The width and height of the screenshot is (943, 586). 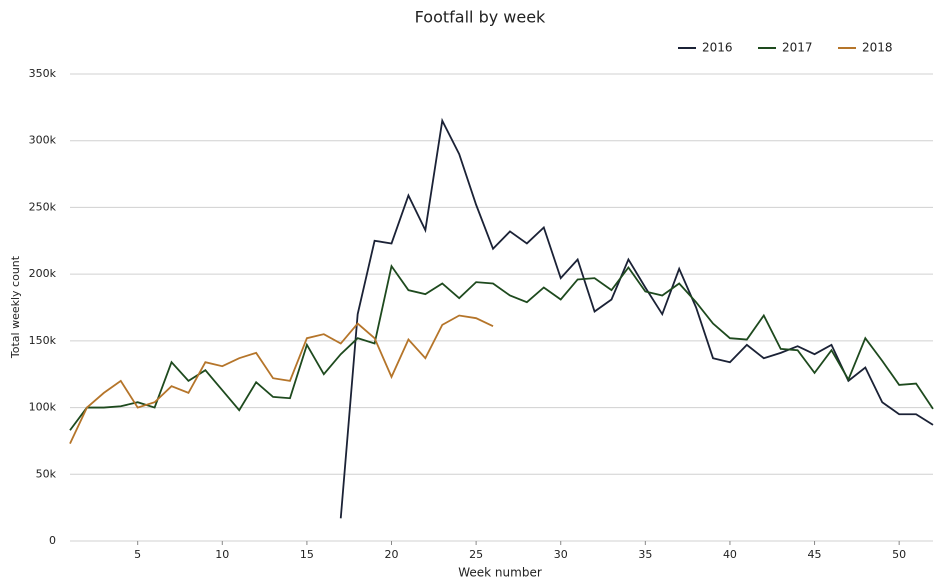 I want to click on chart-title: Footfall by week, so click(x=480, y=17).